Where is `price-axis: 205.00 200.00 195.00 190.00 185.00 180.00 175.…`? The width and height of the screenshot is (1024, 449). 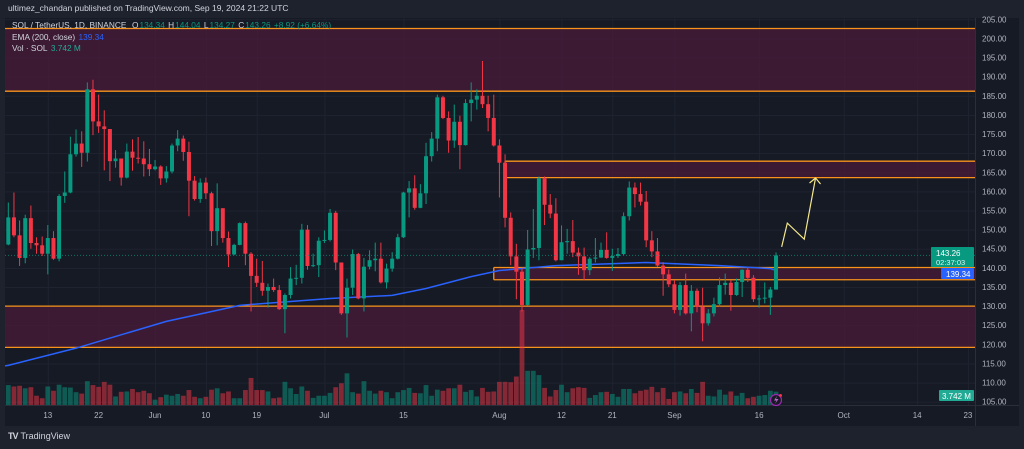 price-axis: 205.00 200.00 195.00 190.00 185.00 180.00 175.… is located at coordinates (994, 210).